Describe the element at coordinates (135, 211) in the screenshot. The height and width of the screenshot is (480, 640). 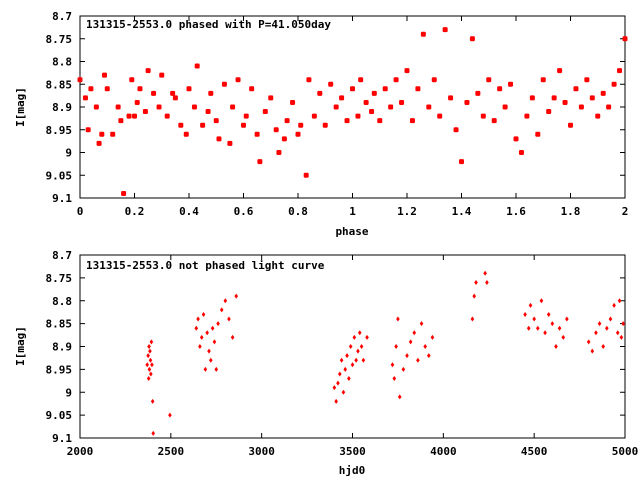
I see `x-tick-label: 0.2` at that location.